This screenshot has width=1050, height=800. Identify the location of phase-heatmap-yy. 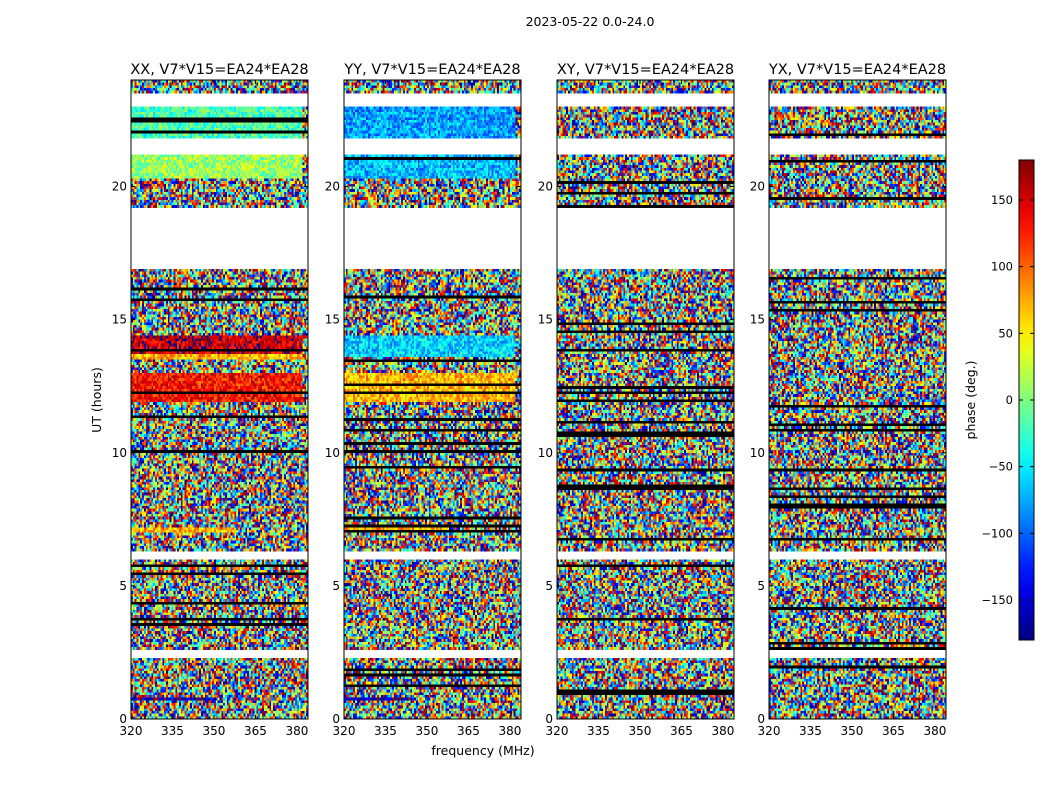
(432, 399).